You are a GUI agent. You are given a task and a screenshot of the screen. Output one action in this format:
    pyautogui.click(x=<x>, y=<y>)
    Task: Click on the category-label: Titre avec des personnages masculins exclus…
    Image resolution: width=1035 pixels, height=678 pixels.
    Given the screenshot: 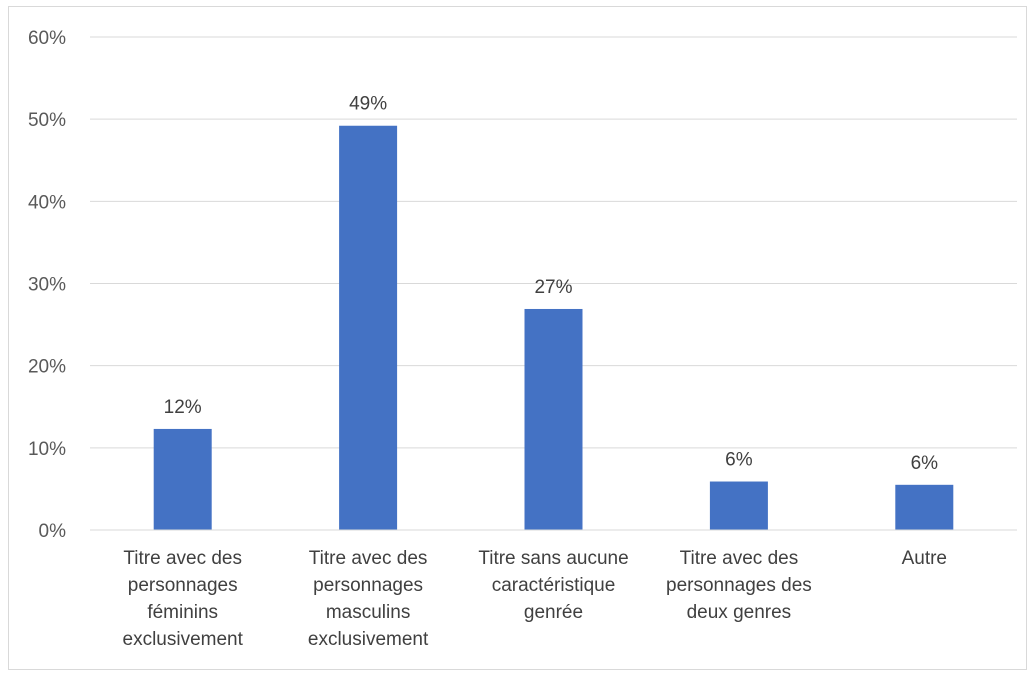 What is the action you would take?
    pyautogui.click(x=368, y=599)
    